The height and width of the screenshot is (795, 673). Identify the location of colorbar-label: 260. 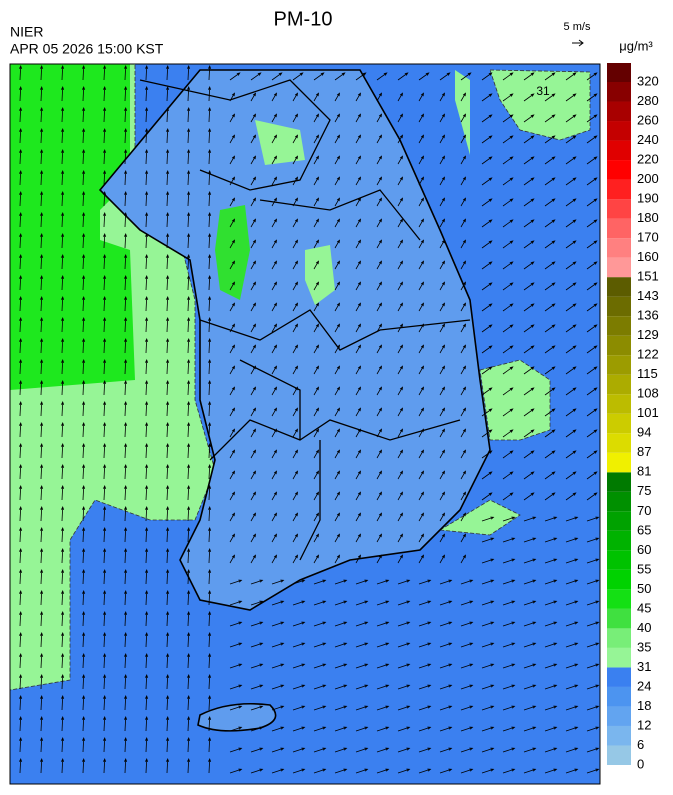
(648, 119).